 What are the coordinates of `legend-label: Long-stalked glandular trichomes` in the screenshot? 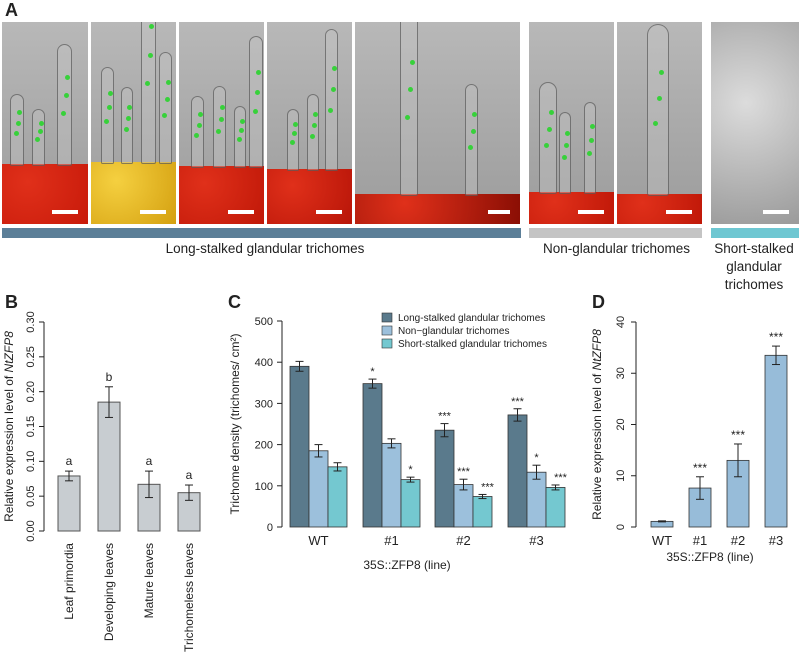 It's located at (471, 318).